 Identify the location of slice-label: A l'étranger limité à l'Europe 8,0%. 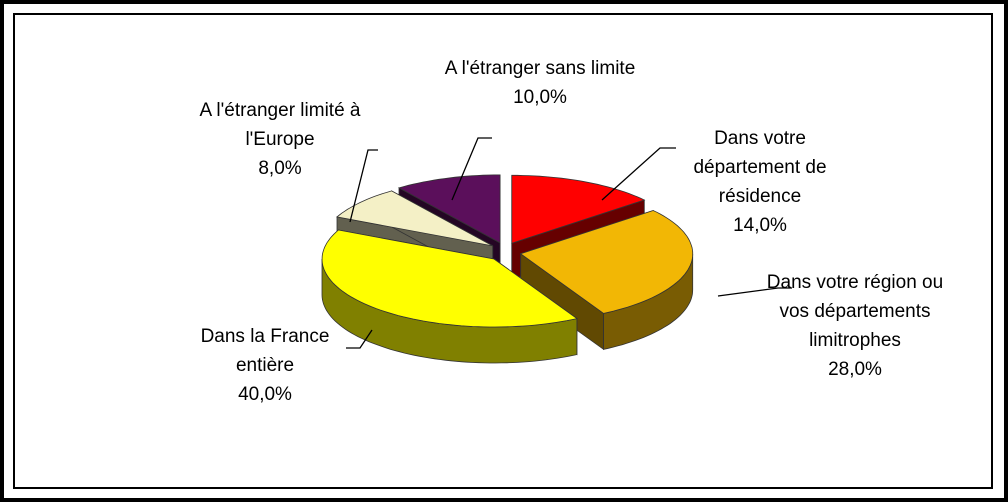
(280, 139).